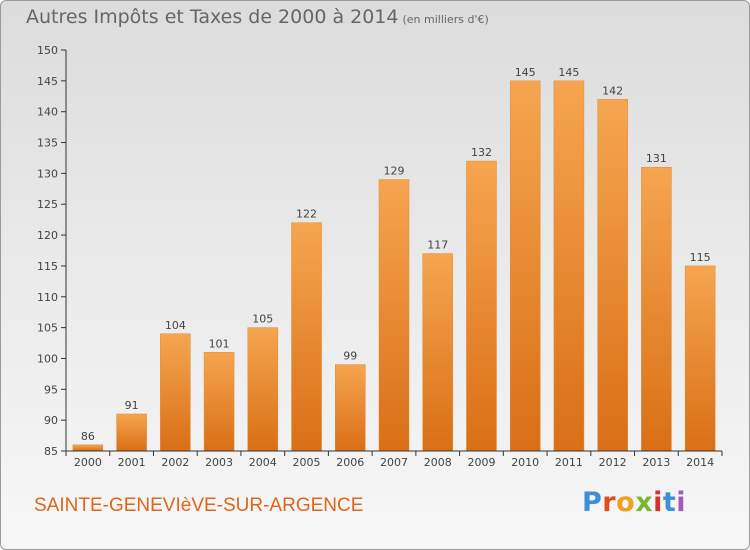 The height and width of the screenshot is (550, 750). I want to click on x-tick-label-2011: 2011, so click(569, 462).